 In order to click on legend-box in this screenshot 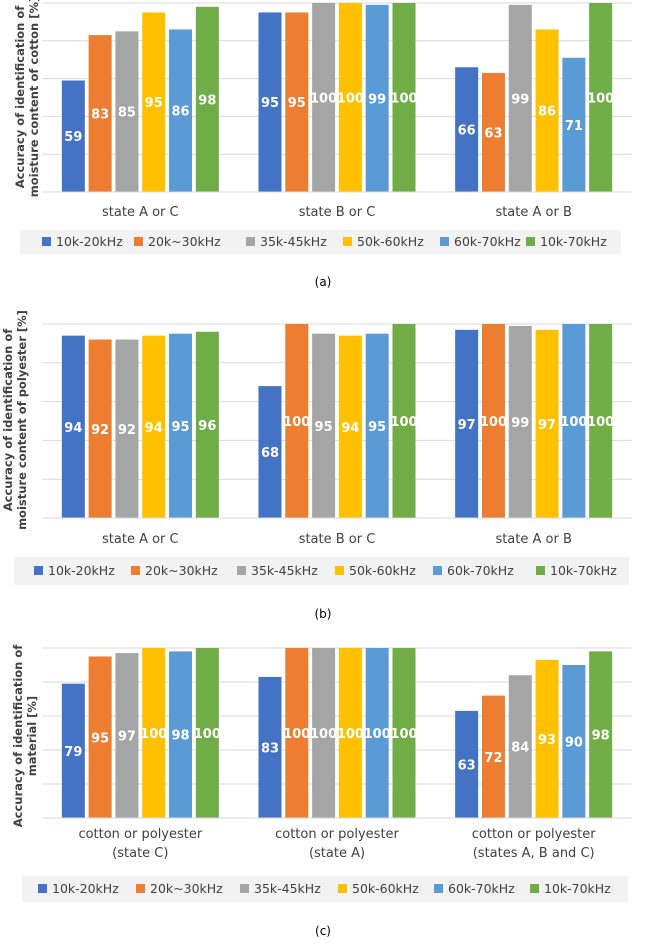, I will do `click(320, 242)`.